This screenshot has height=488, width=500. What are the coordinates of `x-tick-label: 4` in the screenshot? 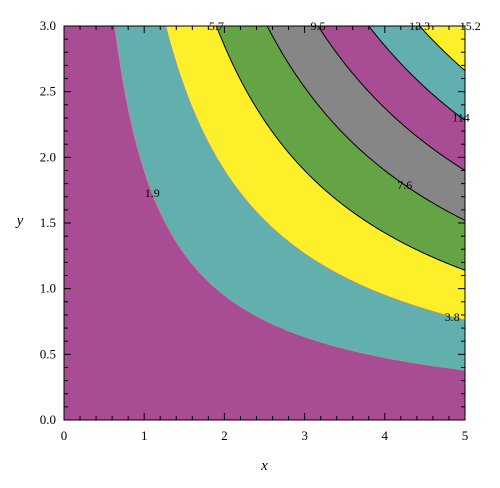 It's located at (385, 435).